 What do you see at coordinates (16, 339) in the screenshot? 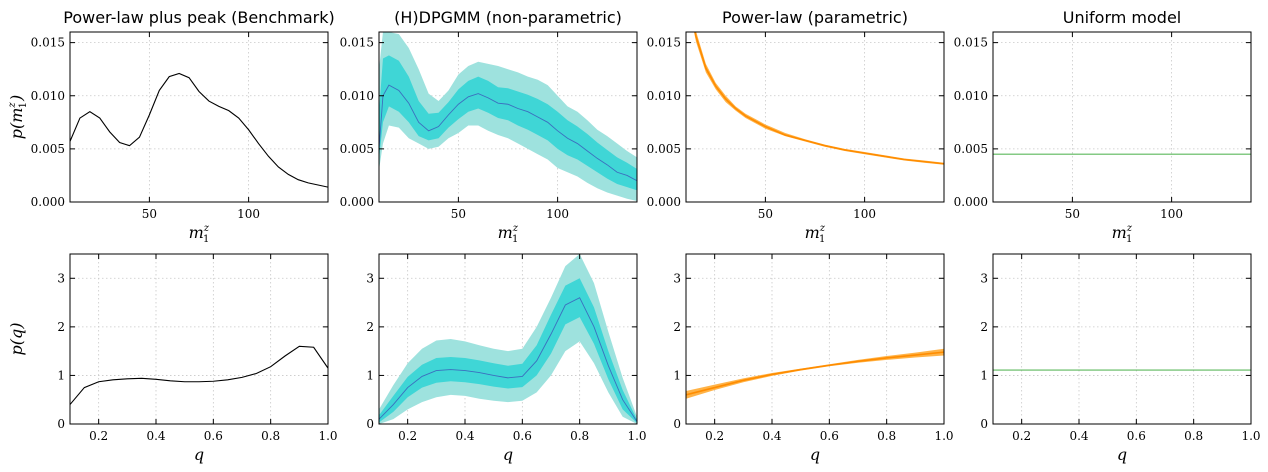
I see `y-axis-label: p(q)` at bounding box center [16, 339].